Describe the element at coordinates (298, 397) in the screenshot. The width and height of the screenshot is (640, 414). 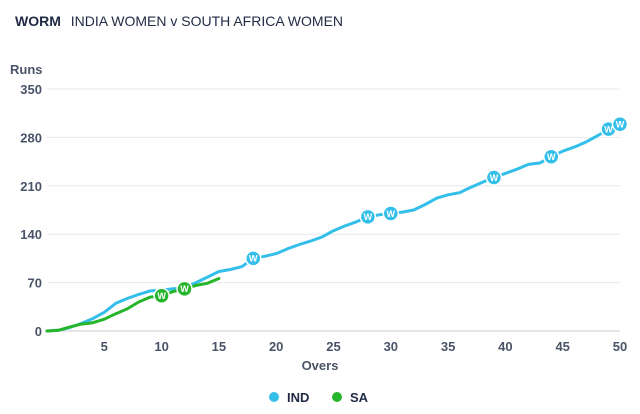
I see `legend-label: IND` at that location.